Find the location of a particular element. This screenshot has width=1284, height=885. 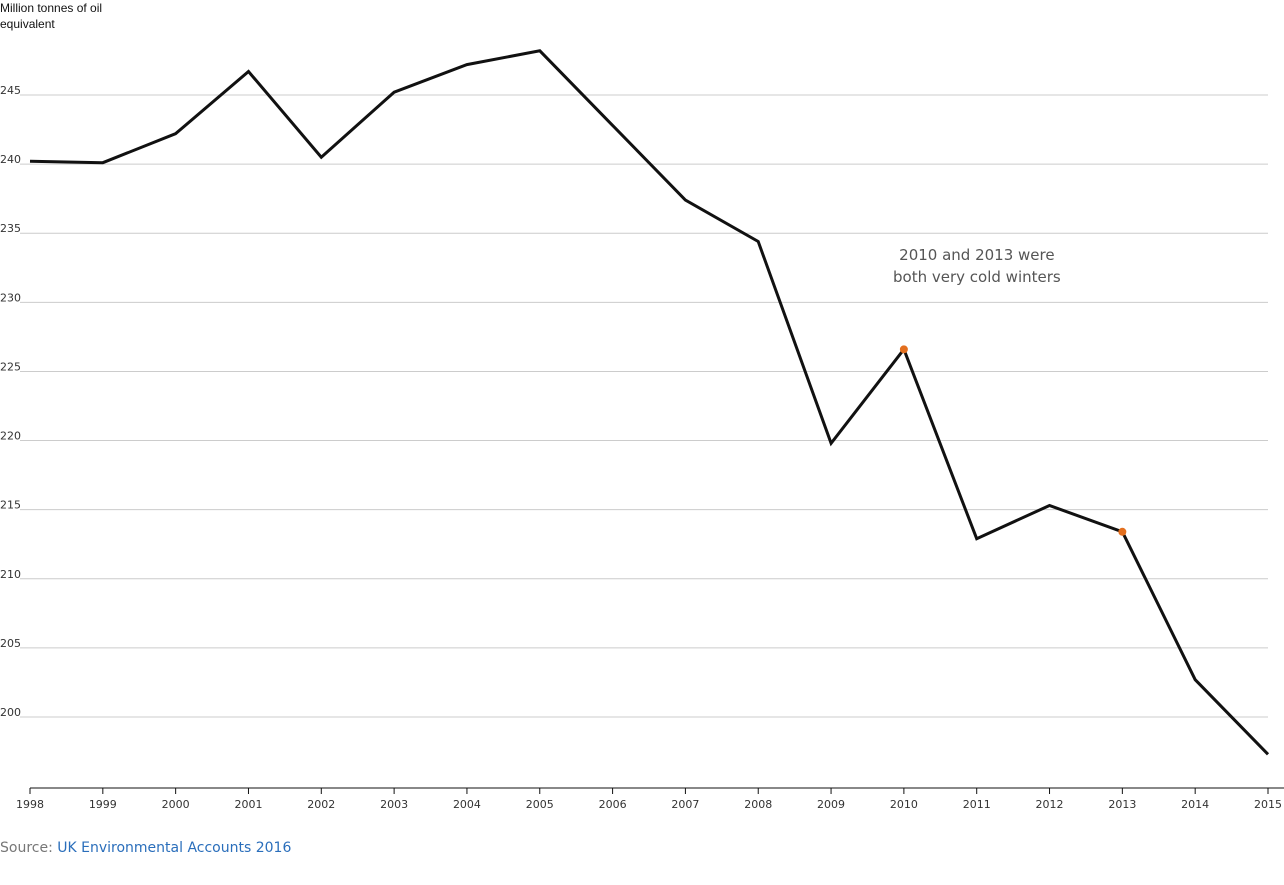

y-axis-label: Million tonnes of oil equivalent is located at coordinates (51, 16).